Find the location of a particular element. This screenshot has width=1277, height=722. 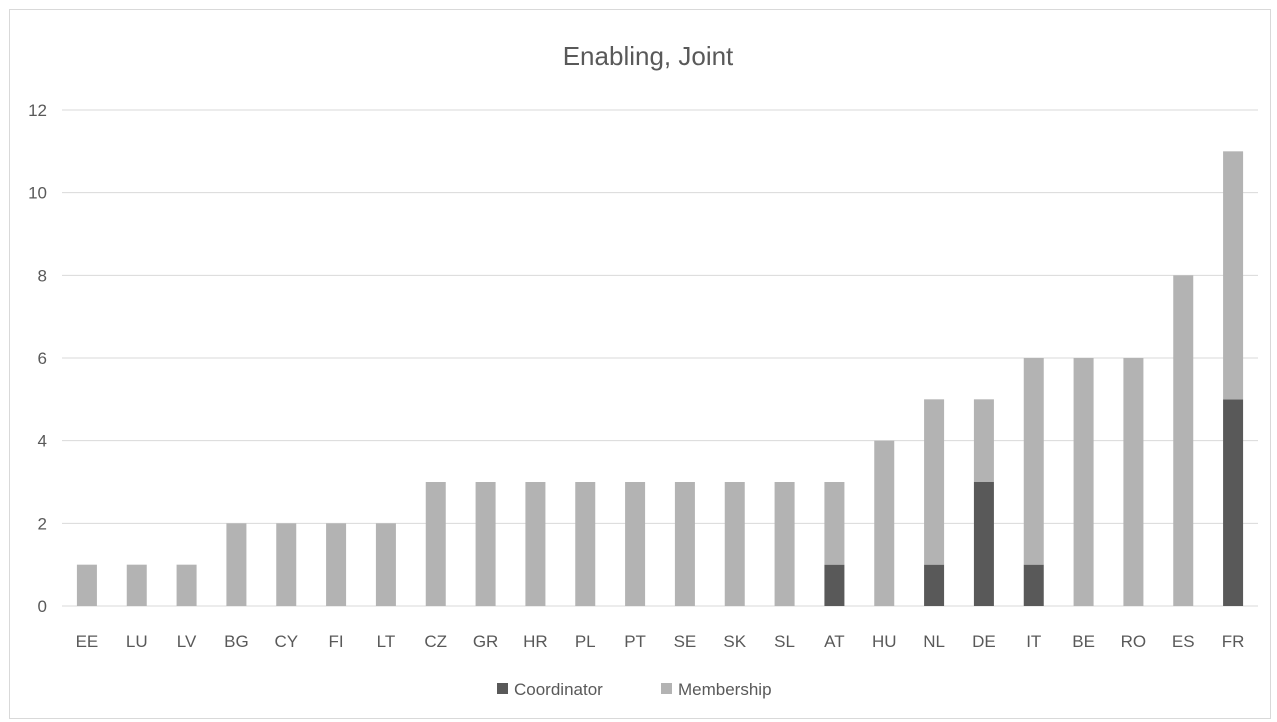

x-tick-label: SE is located at coordinates (685, 641).